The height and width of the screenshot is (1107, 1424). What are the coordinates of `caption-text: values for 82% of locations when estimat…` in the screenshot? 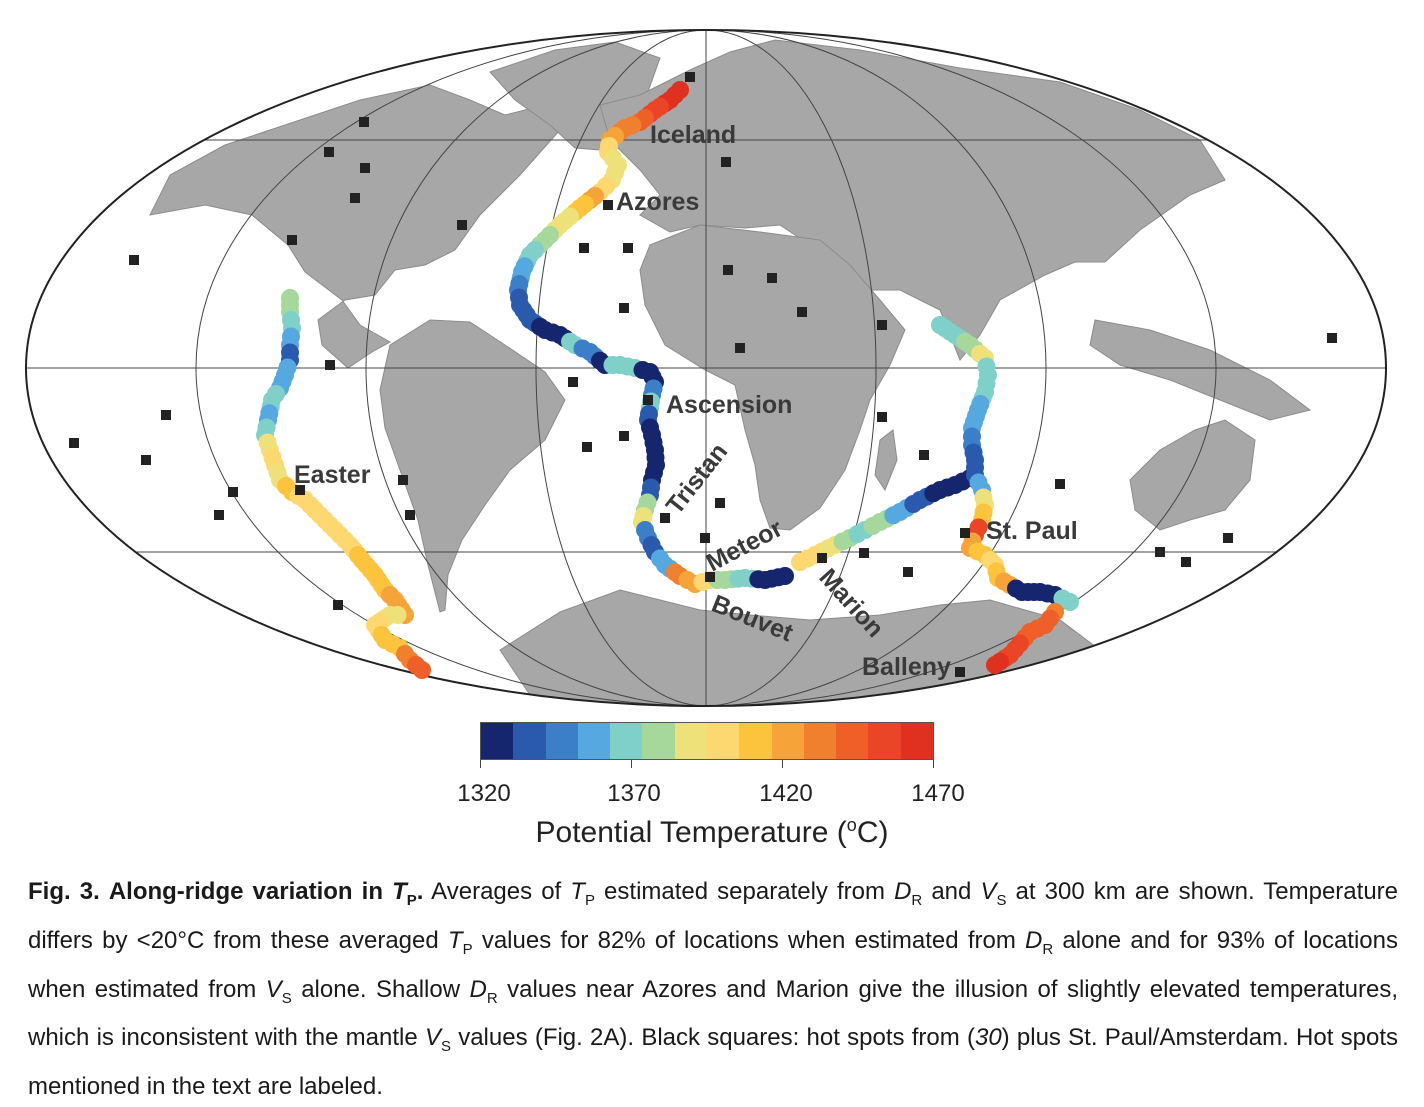 It's located at (749, 940).